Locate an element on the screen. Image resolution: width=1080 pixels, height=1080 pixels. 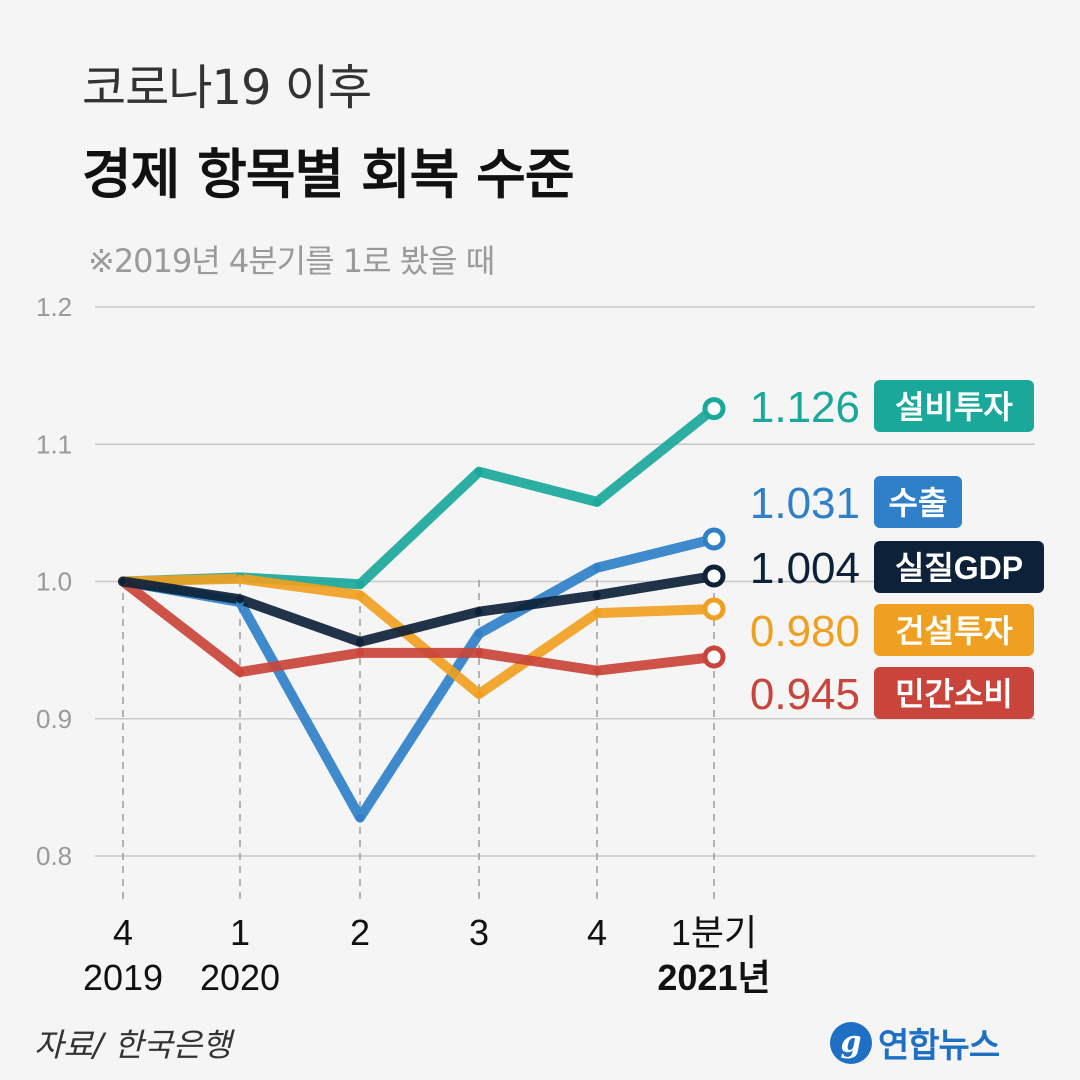
legend-label-실질GDP: 실질GDP is located at coordinates (959, 568).